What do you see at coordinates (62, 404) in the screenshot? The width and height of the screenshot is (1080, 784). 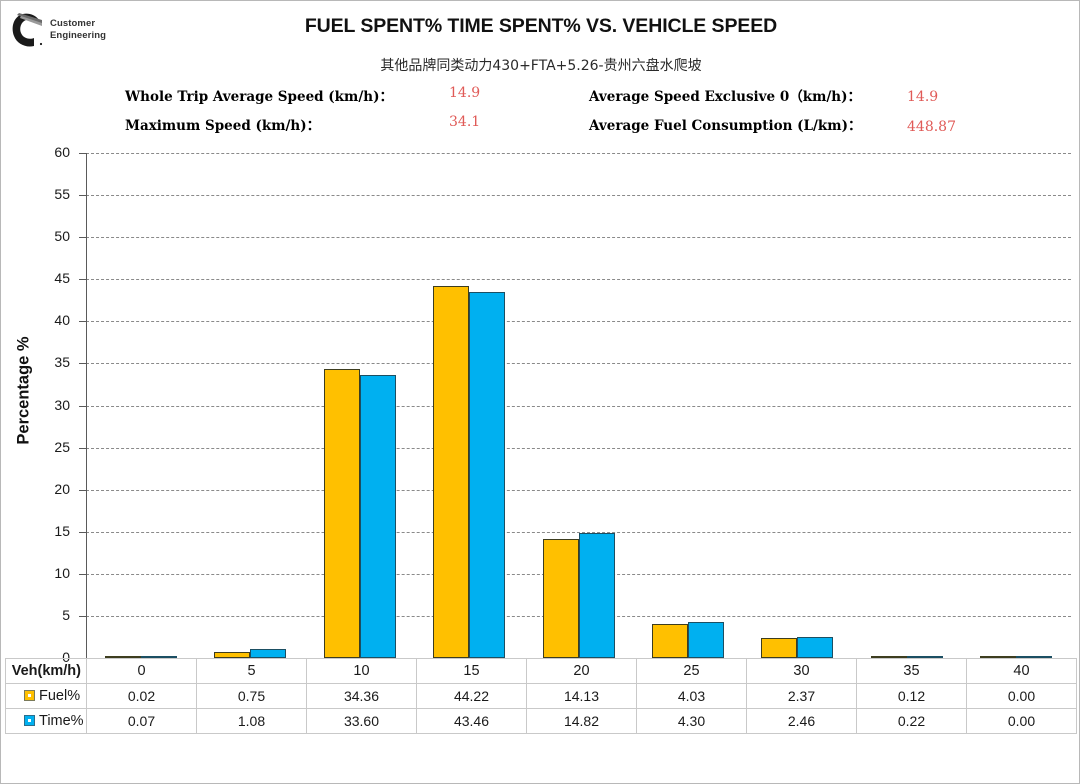 I see `y-axis-tick-label: 30` at bounding box center [62, 404].